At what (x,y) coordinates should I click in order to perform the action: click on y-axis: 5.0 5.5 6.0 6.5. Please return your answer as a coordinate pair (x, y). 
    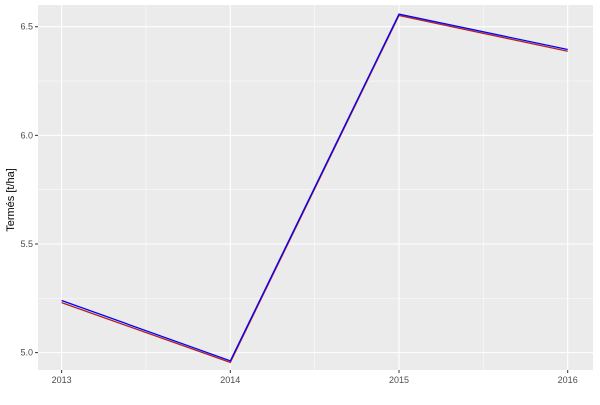
    Looking at the image, I should click on (29, 190).